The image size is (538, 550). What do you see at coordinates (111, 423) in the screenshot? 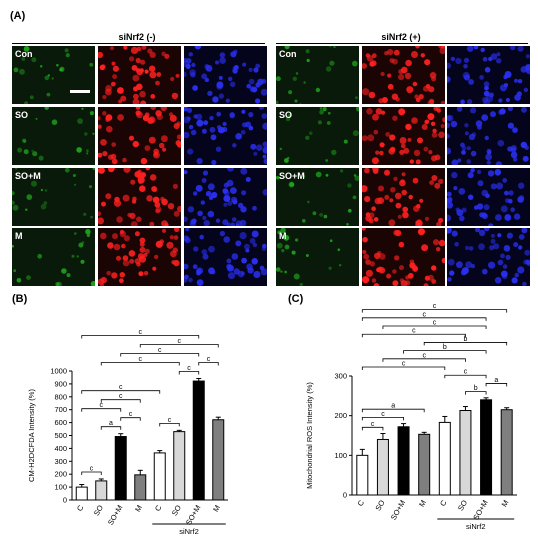
I see `significance-label: a` at bounding box center [111, 423].